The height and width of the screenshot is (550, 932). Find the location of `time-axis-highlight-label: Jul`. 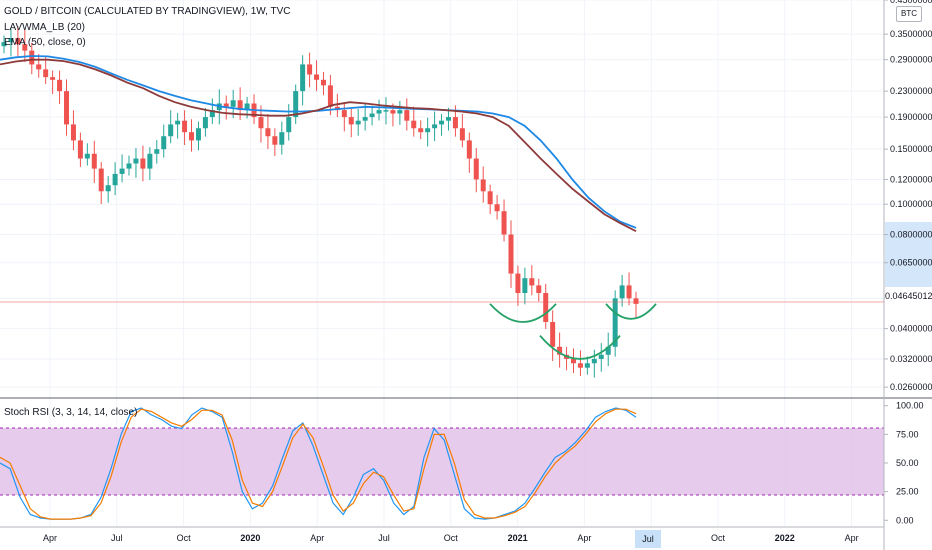

time-axis-highlight-label: Jul is located at coordinates (648, 539).